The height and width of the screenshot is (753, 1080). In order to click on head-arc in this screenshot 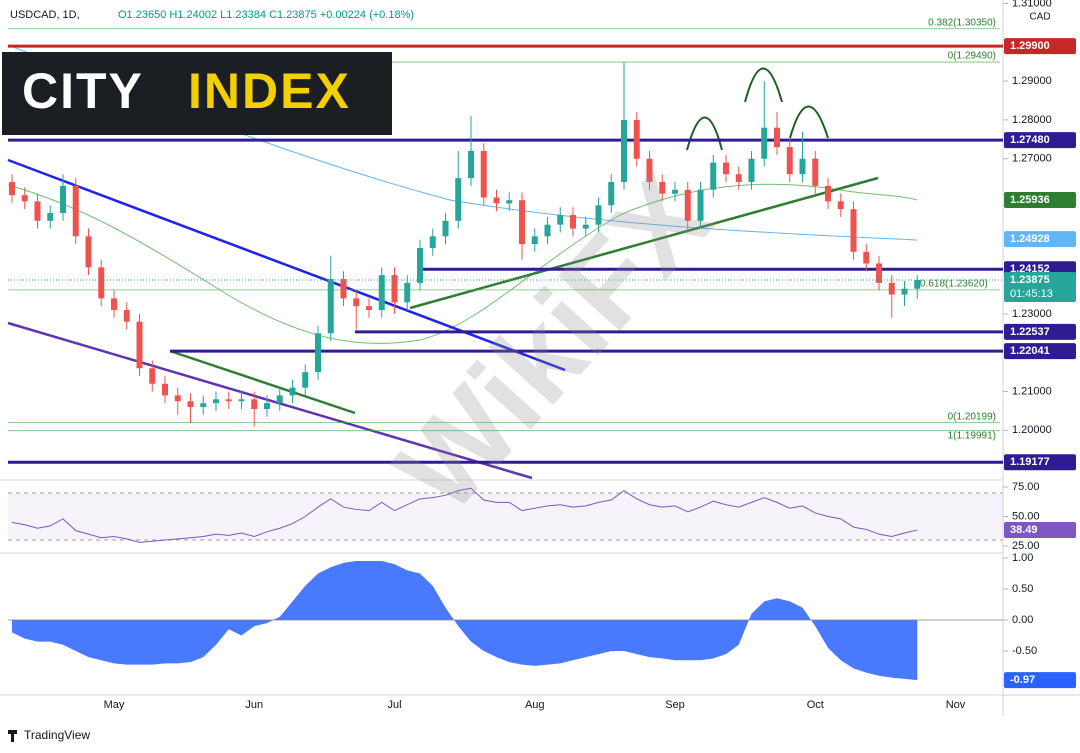, I will do `click(763, 85)`.